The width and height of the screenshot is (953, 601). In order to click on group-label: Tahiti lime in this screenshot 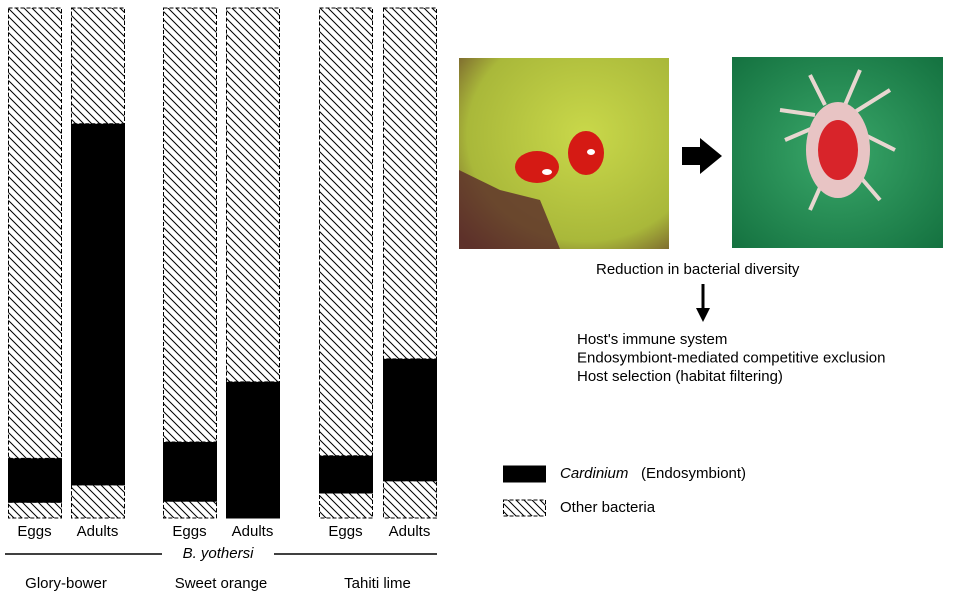, I will do `click(377, 583)`.